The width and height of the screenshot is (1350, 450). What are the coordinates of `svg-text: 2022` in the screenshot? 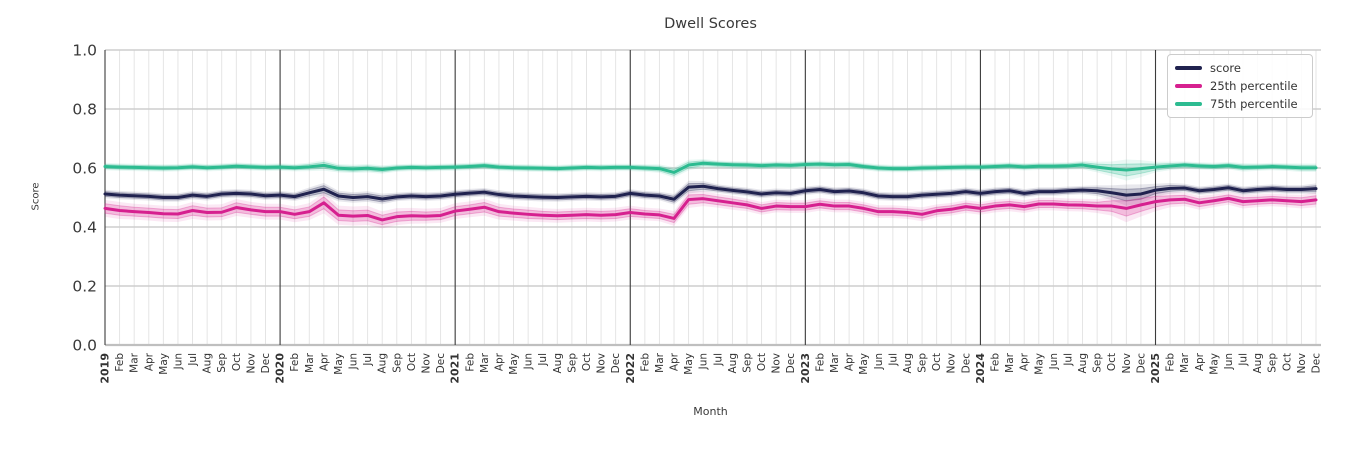 It's located at (630, 368).